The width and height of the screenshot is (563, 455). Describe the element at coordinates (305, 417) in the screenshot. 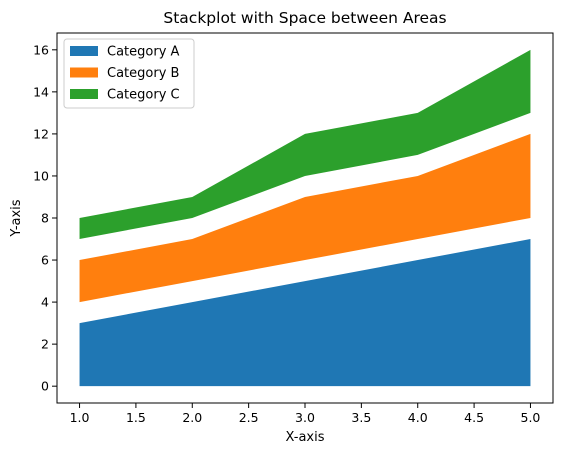

I see `x-tick-label: 3.0` at that location.